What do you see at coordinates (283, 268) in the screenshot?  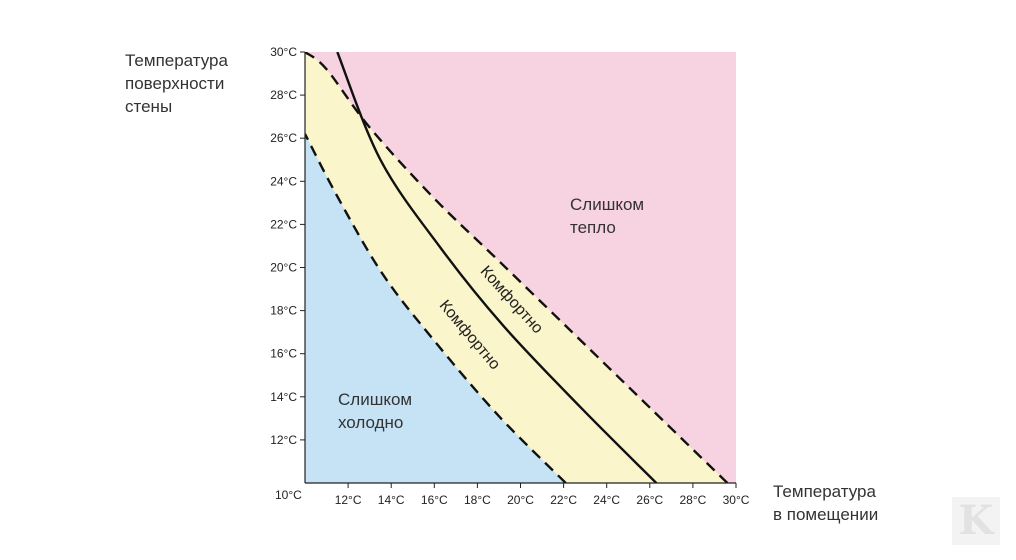 I see `y-tick-label: 20°C` at bounding box center [283, 268].